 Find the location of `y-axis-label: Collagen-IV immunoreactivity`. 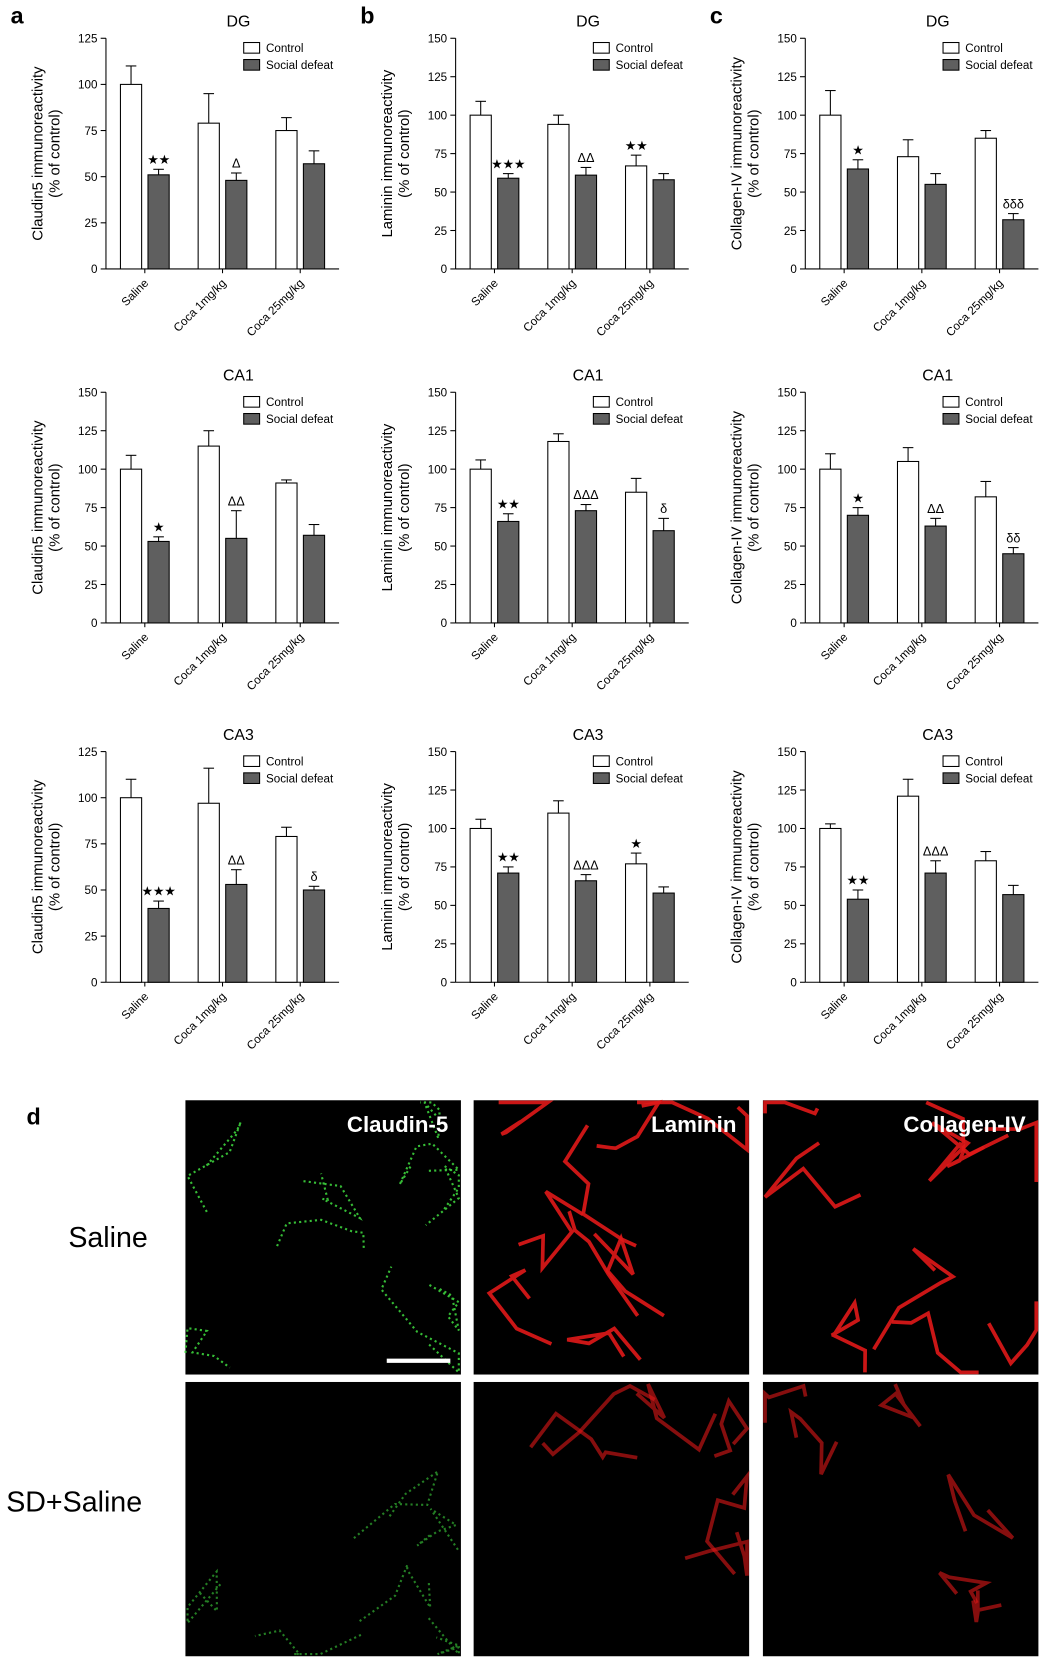

y-axis-label: Collagen-IV immunoreactivity is located at coordinates (738, 153).